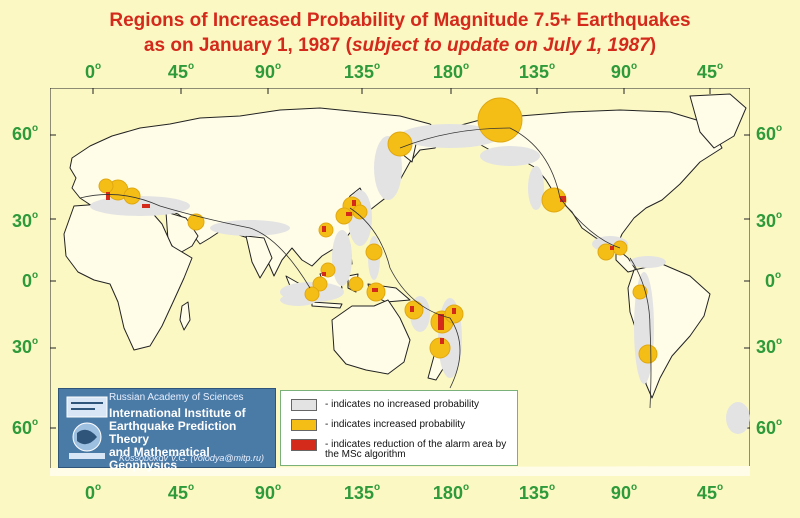 Image resolution: width=800 pixels, height=518 pixels. What do you see at coordinates (354, 203) in the screenshot?
I see `red-zone-izu` at bounding box center [354, 203].